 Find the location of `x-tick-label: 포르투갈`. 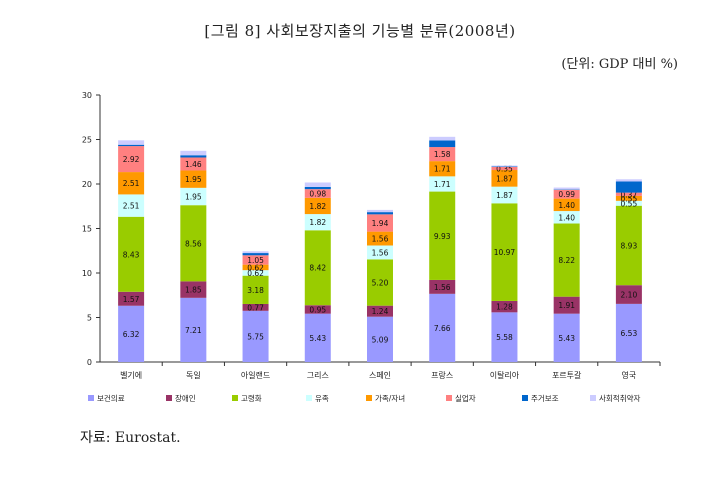

x-tick-label: 포르투갈 is located at coordinates (567, 375).